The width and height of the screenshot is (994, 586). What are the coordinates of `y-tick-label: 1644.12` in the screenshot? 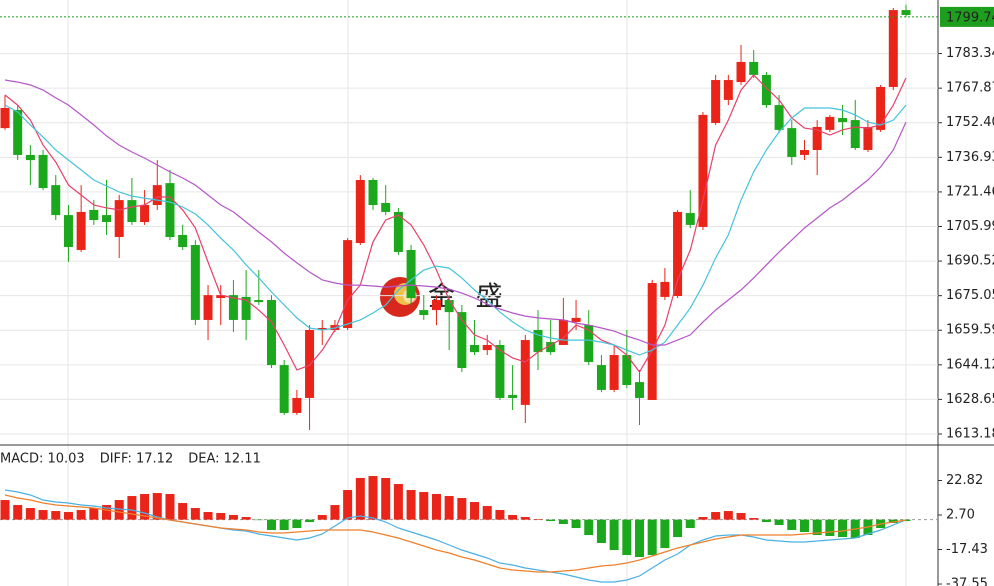 It's located at (970, 364).